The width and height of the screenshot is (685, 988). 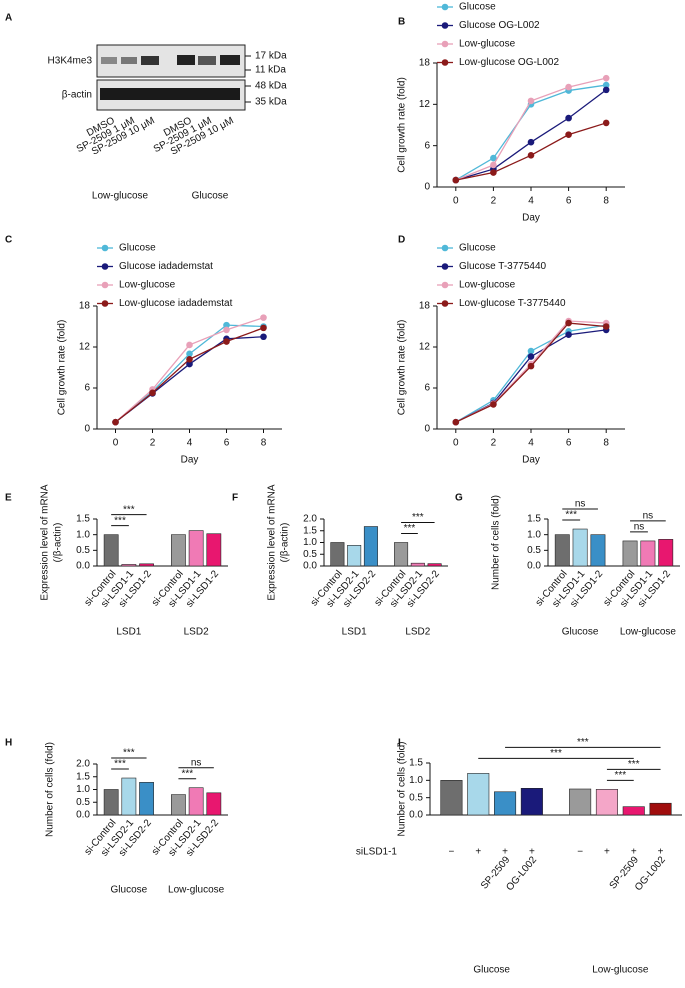 I want to click on panel-letter: F, so click(x=235, y=498).